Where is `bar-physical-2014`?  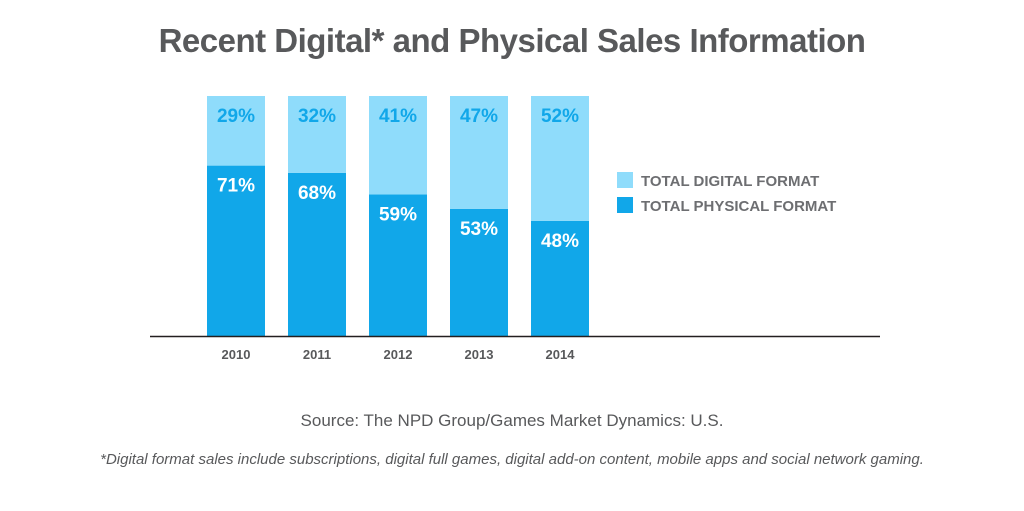
bar-physical-2014 is located at coordinates (560, 278).